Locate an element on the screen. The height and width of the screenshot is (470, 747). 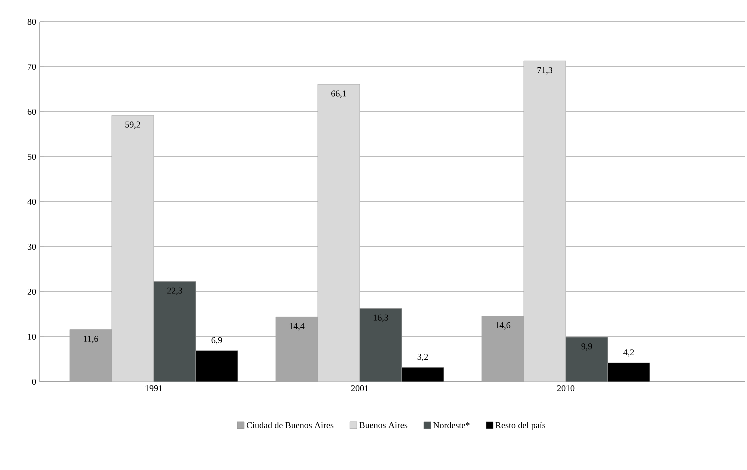
x-tick-label: 2010 is located at coordinates (566, 389).